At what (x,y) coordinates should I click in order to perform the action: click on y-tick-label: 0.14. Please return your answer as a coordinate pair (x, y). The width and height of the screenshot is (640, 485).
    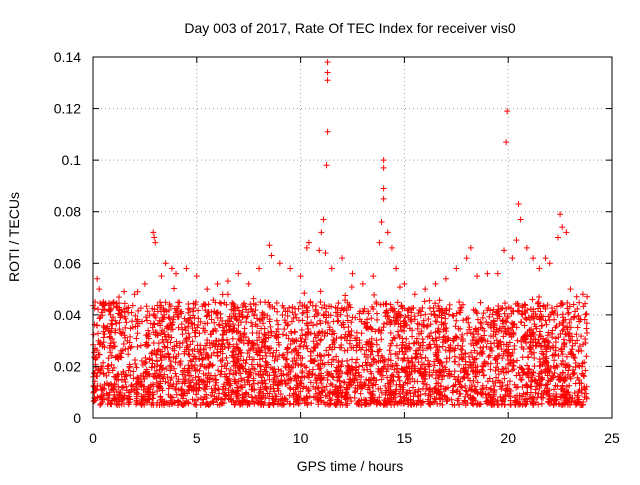
    Looking at the image, I should click on (67, 57).